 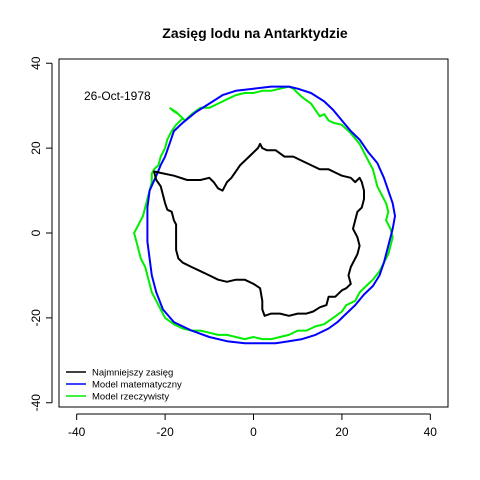 I want to click on y-tick-label: 0, so click(x=36, y=232).